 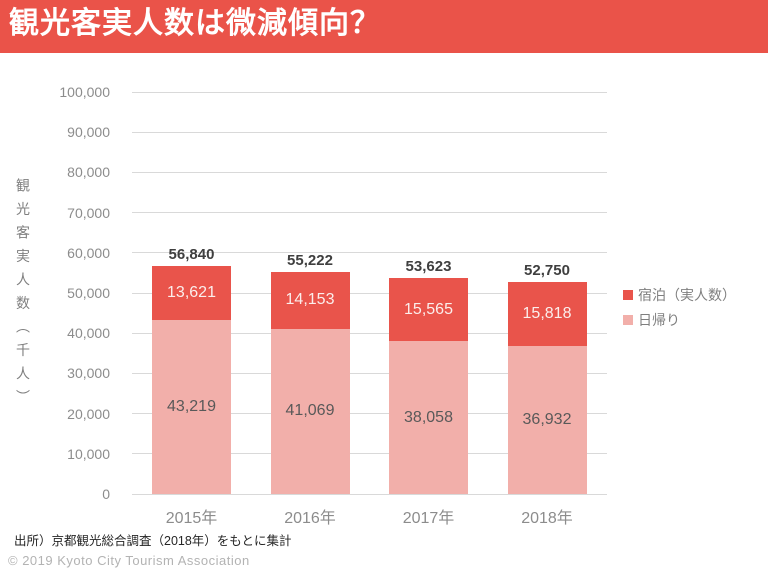 I want to click on title-bar: 観光客実人数は微減傾向？, so click(x=384, y=26).